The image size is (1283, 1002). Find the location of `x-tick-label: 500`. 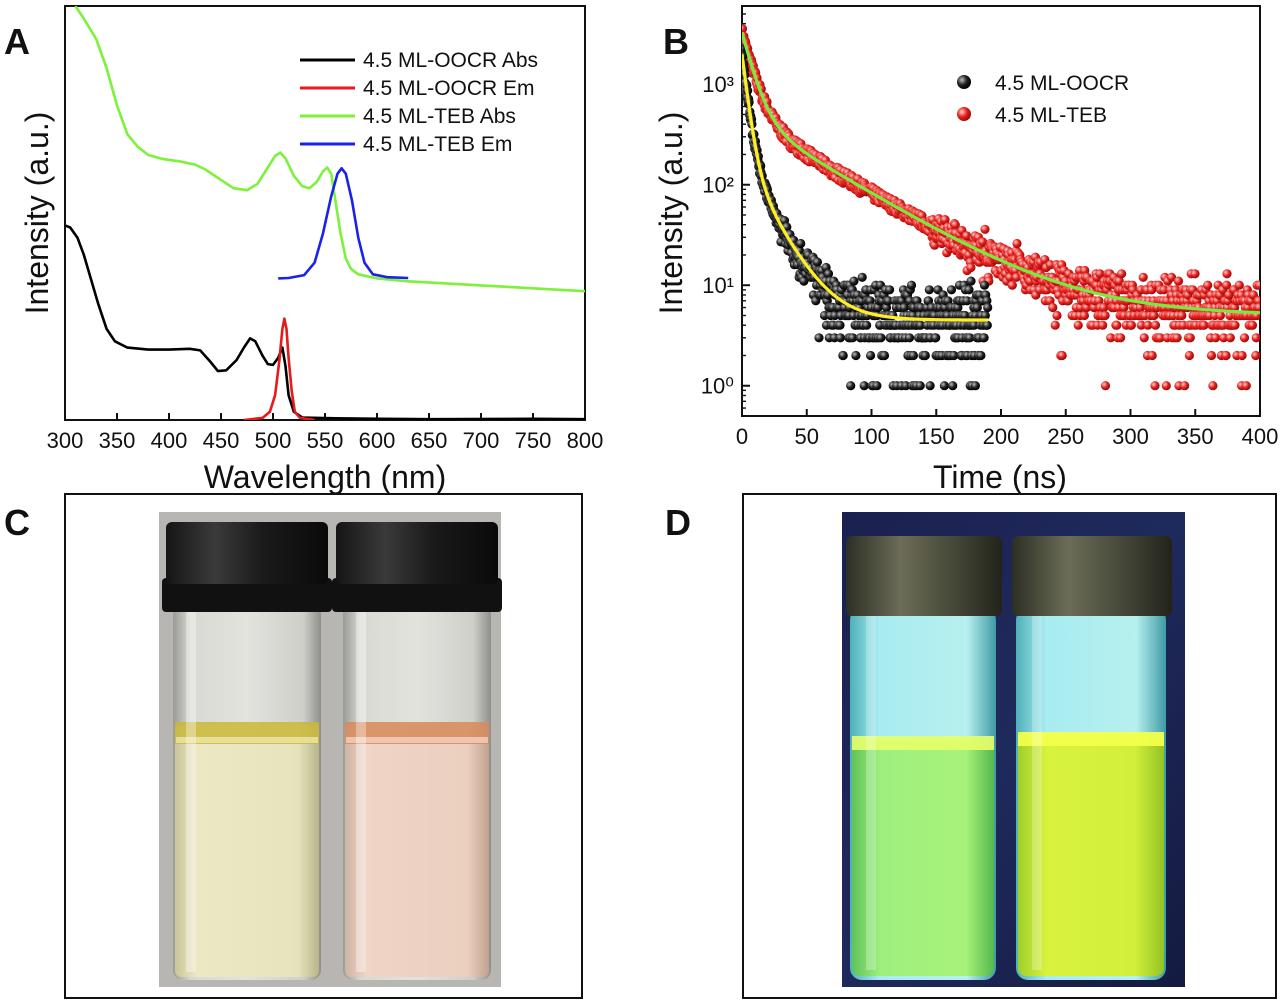

x-tick-label: 500 is located at coordinates (273, 440).